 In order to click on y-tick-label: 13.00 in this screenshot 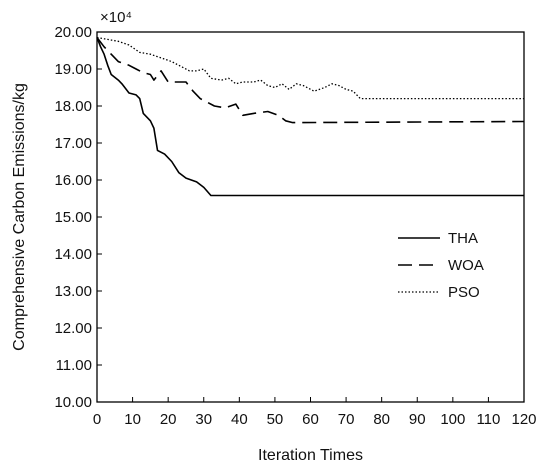, I will do `click(73, 291)`.